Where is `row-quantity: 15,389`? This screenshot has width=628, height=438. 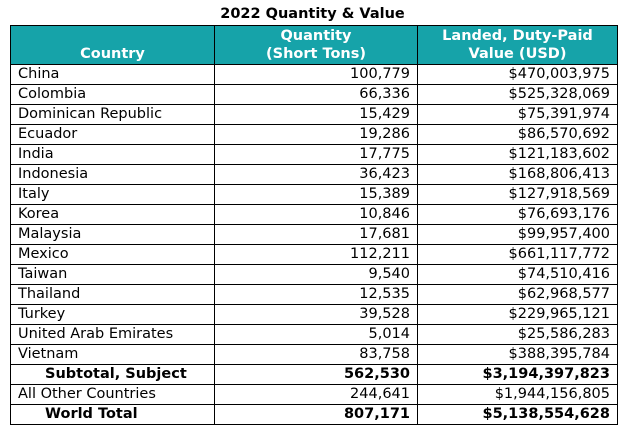 row-quantity: 15,389 is located at coordinates (316, 194).